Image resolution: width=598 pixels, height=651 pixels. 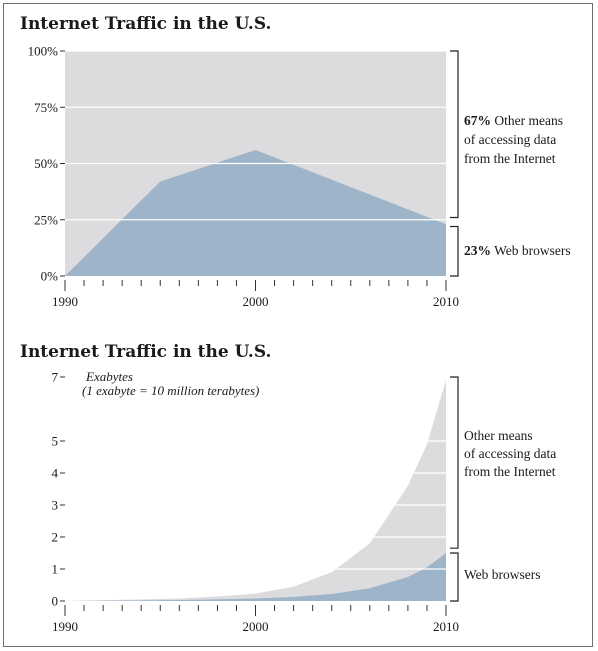 What do you see at coordinates (46, 219) in the screenshot?
I see `chart-1-ytick-label: 25%` at bounding box center [46, 219].